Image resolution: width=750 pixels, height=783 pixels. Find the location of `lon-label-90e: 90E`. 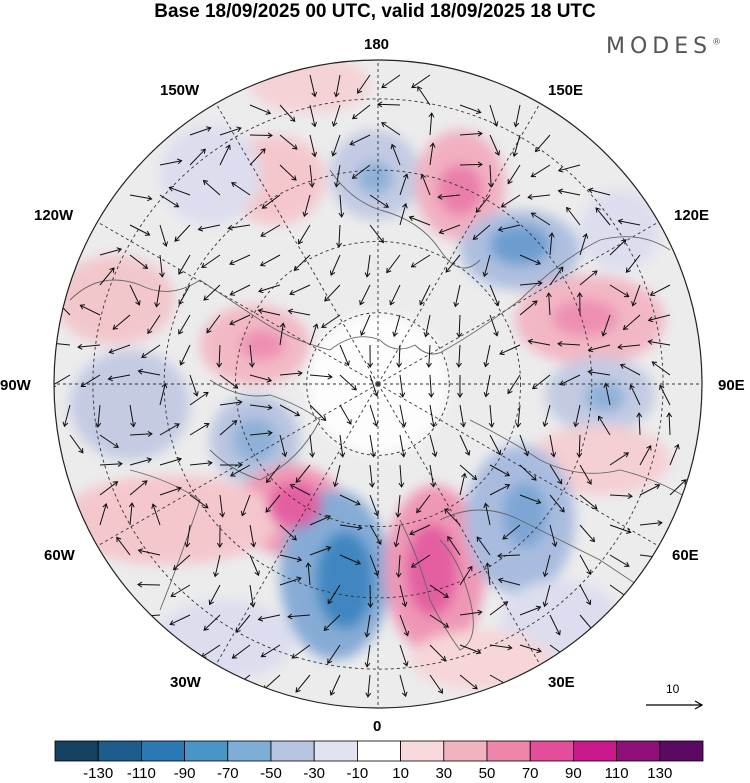

lon-label-90e: 90E is located at coordinates (731, 385).